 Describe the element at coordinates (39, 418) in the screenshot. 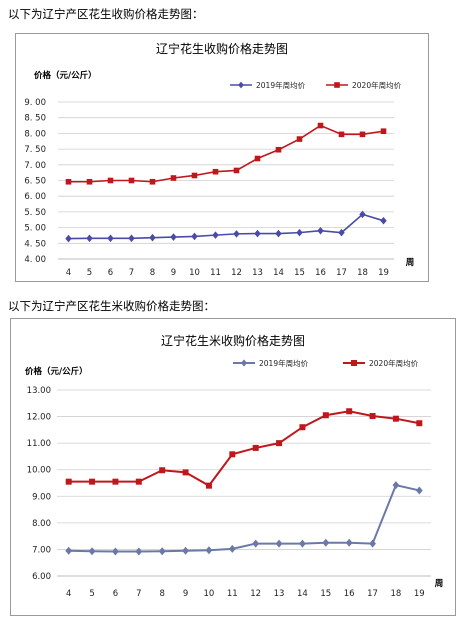

I see `y-tick-label: 12.00` at that location.